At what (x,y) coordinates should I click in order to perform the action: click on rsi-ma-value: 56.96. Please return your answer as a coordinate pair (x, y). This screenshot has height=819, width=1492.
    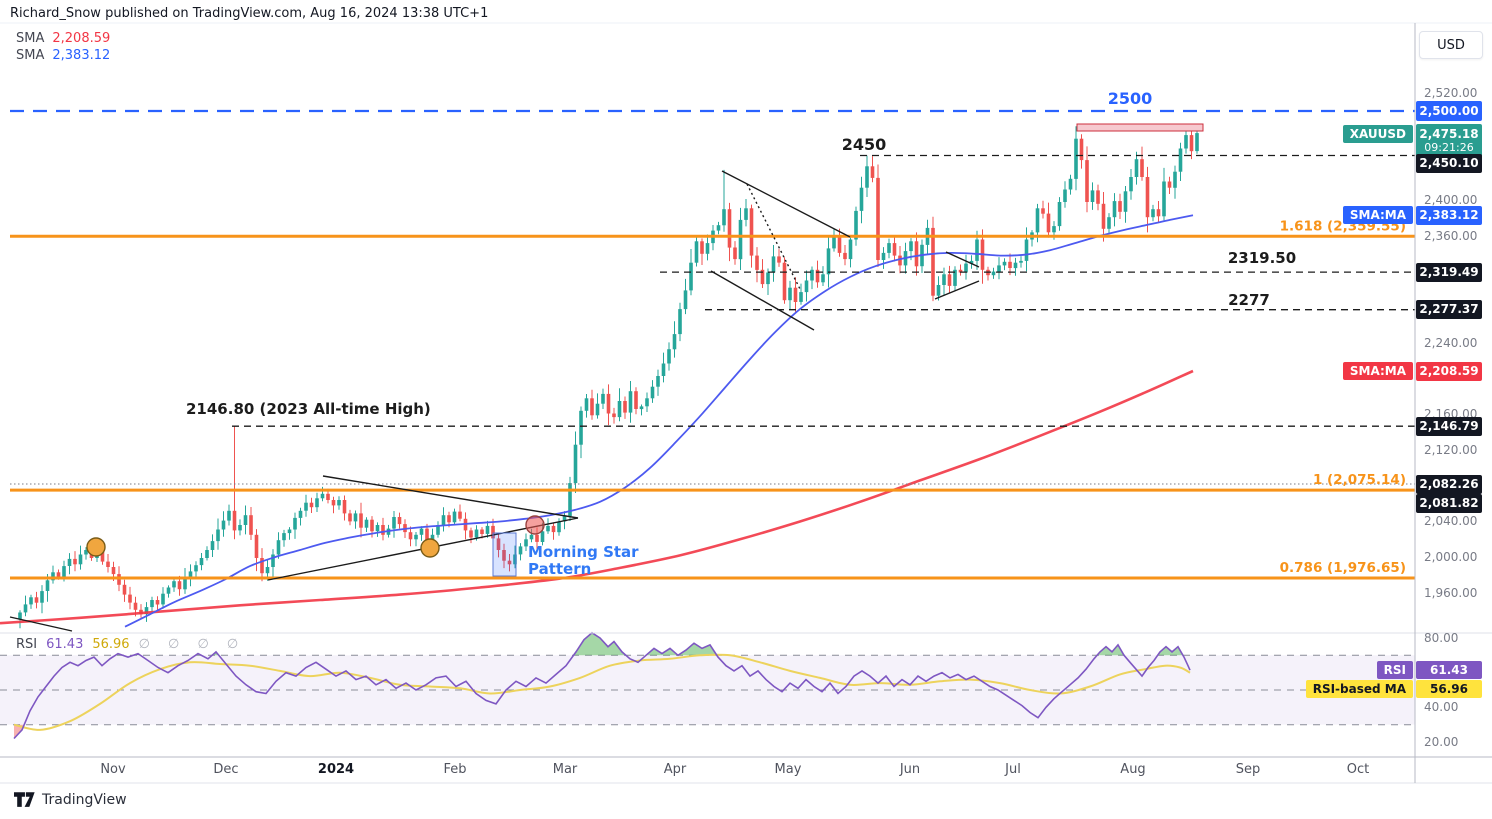
    Looking at the image, I should click on (111, 644).